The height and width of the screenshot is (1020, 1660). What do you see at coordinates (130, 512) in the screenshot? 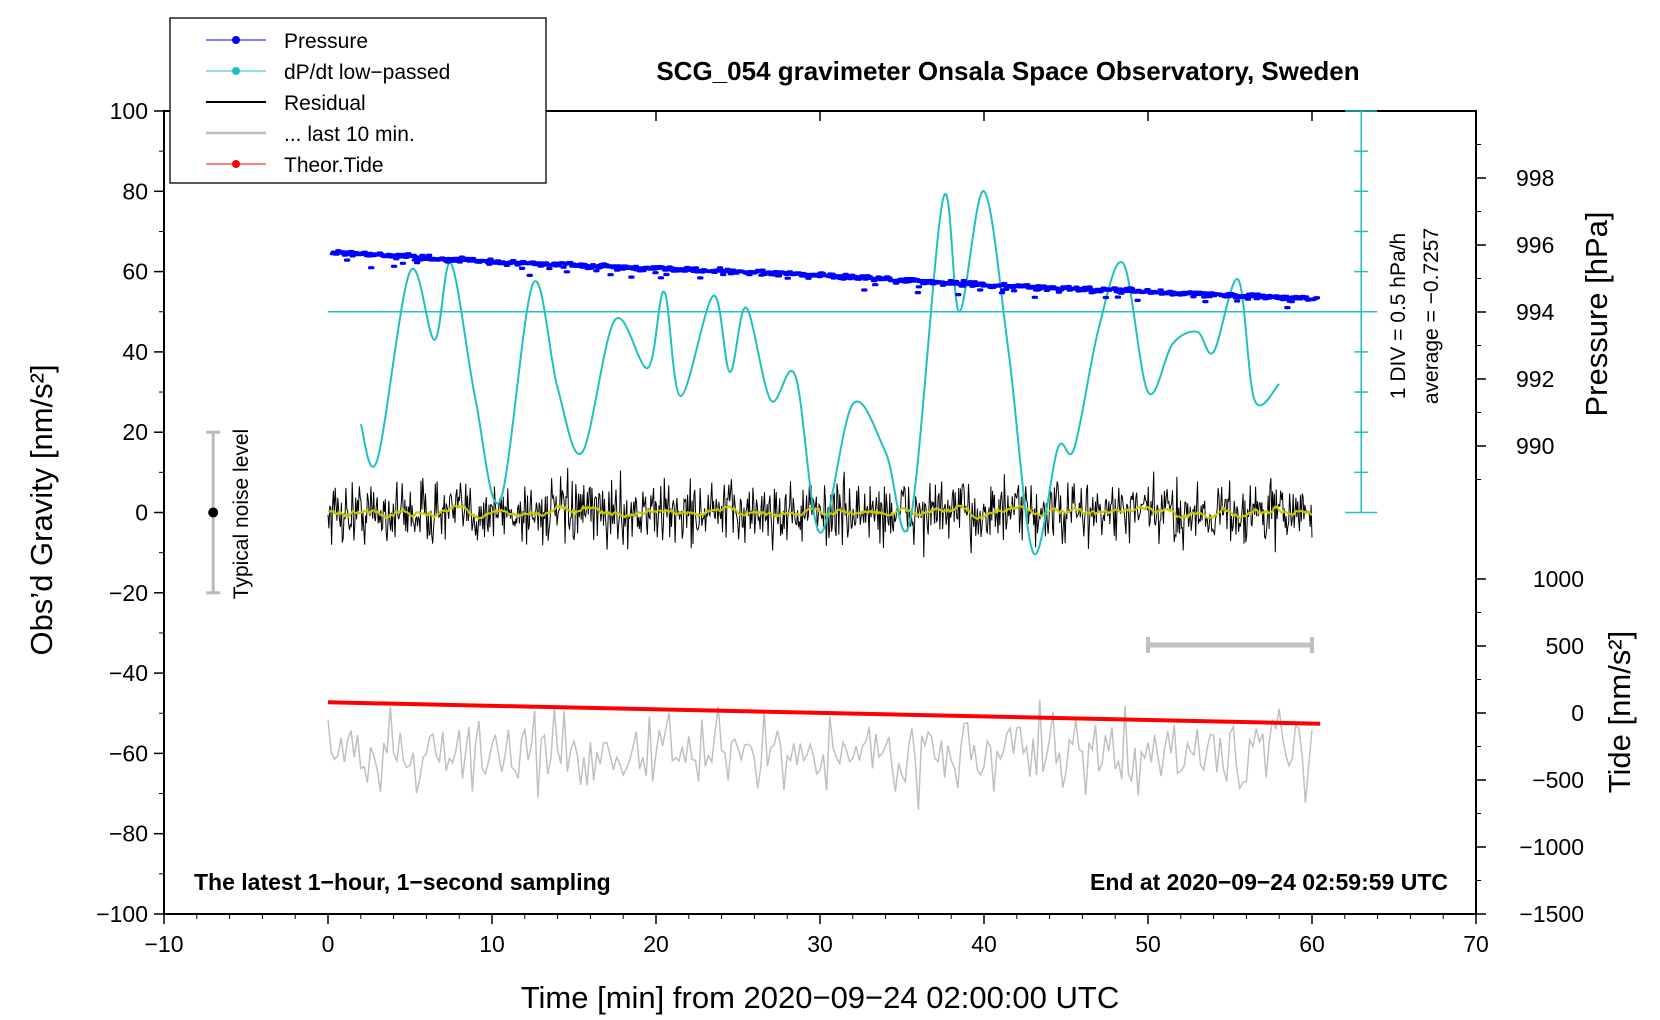
I see `y-axis-left: −100 −80 −60 −40 −20 0 20 40 60 80 100` at bounding box center [130, 512].